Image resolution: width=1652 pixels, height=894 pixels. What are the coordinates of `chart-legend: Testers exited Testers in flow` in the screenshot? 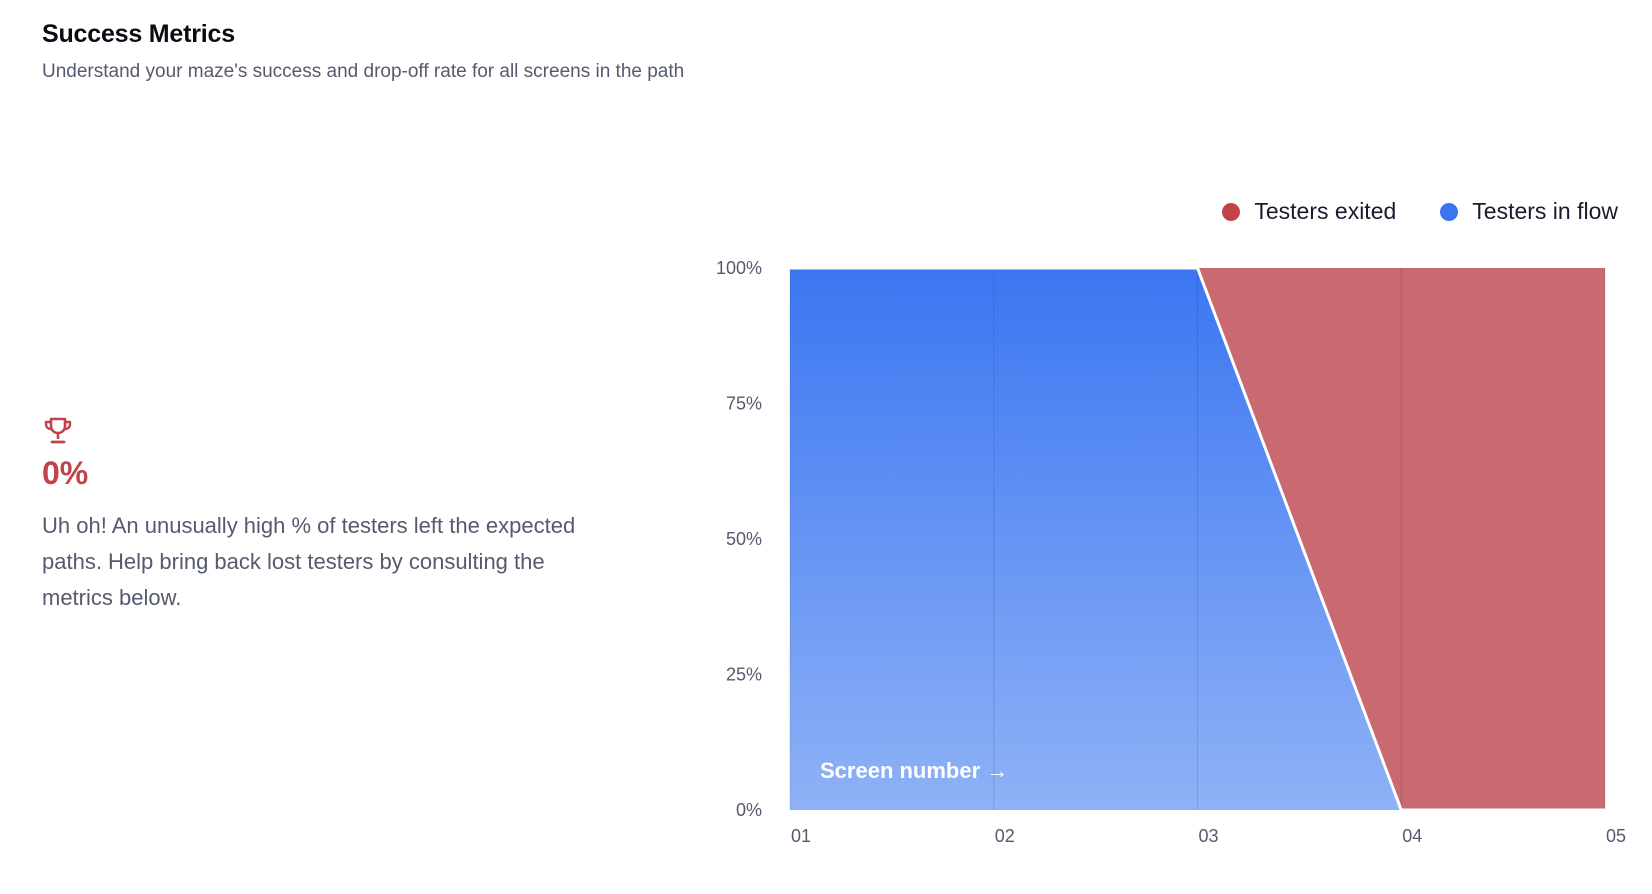 It's located at (1420, 211).